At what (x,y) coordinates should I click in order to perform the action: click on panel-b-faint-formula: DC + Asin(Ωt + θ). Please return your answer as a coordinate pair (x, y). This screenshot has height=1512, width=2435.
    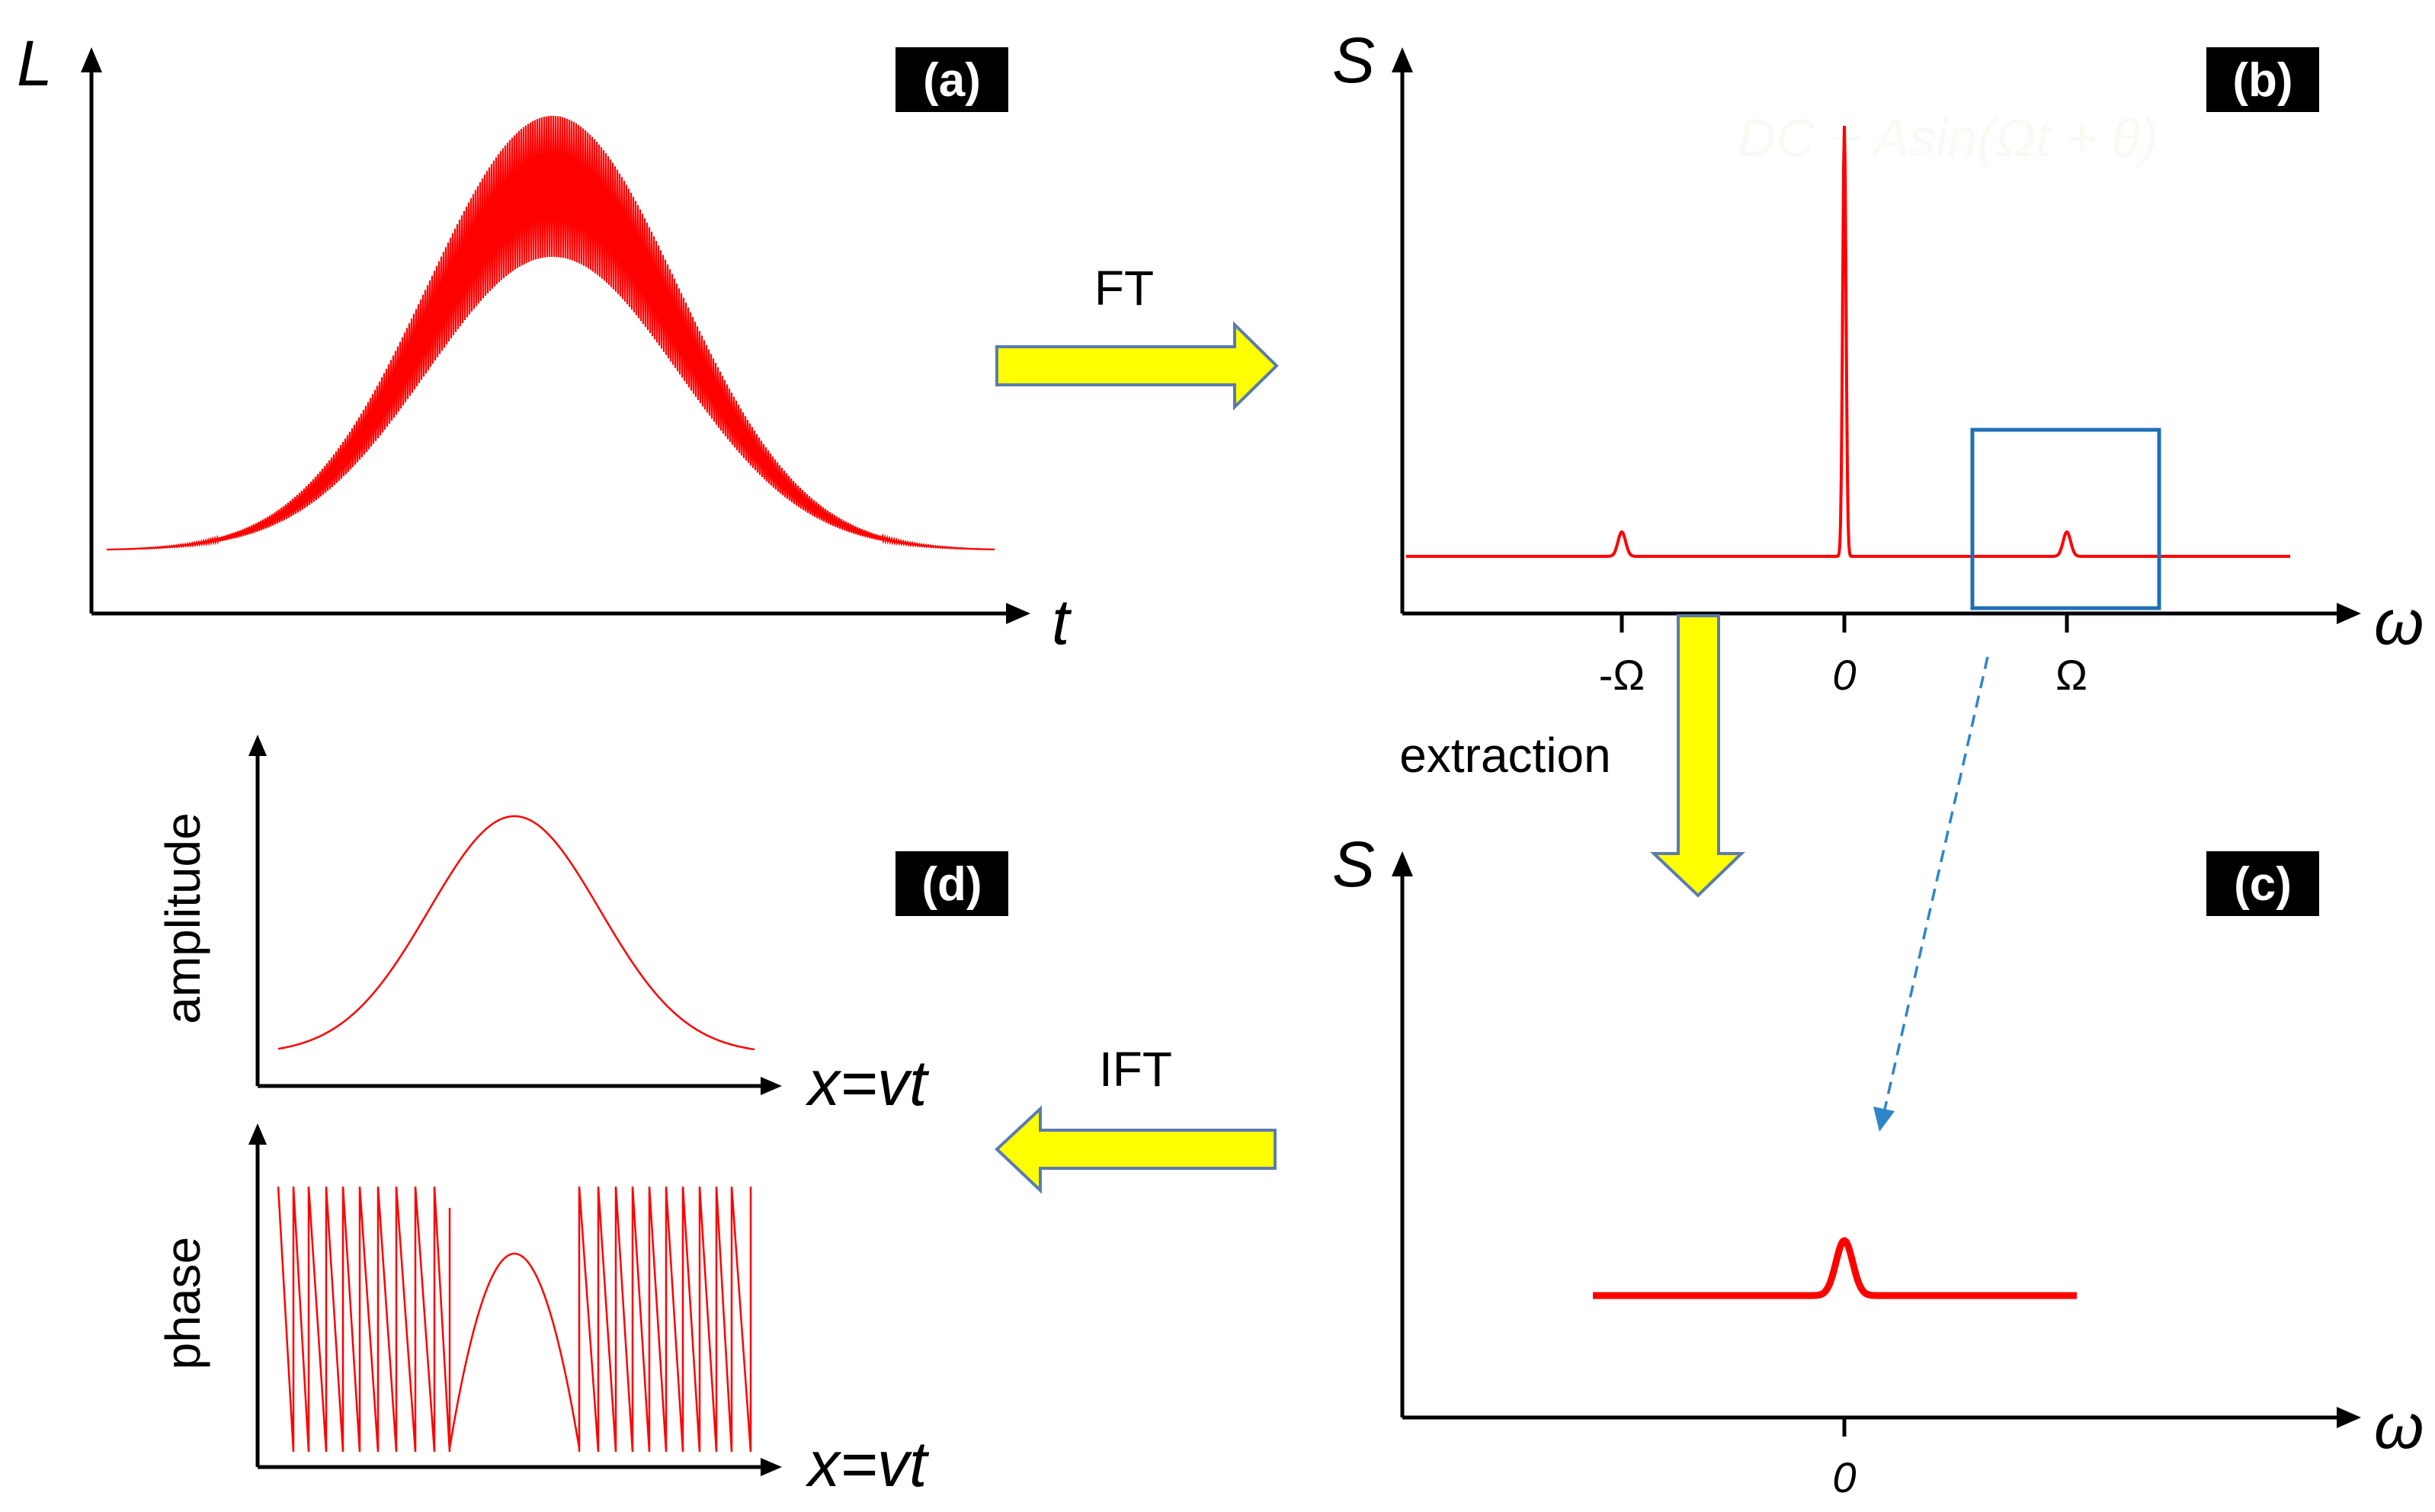
    Looking at the image, I should click on (1948, 138).